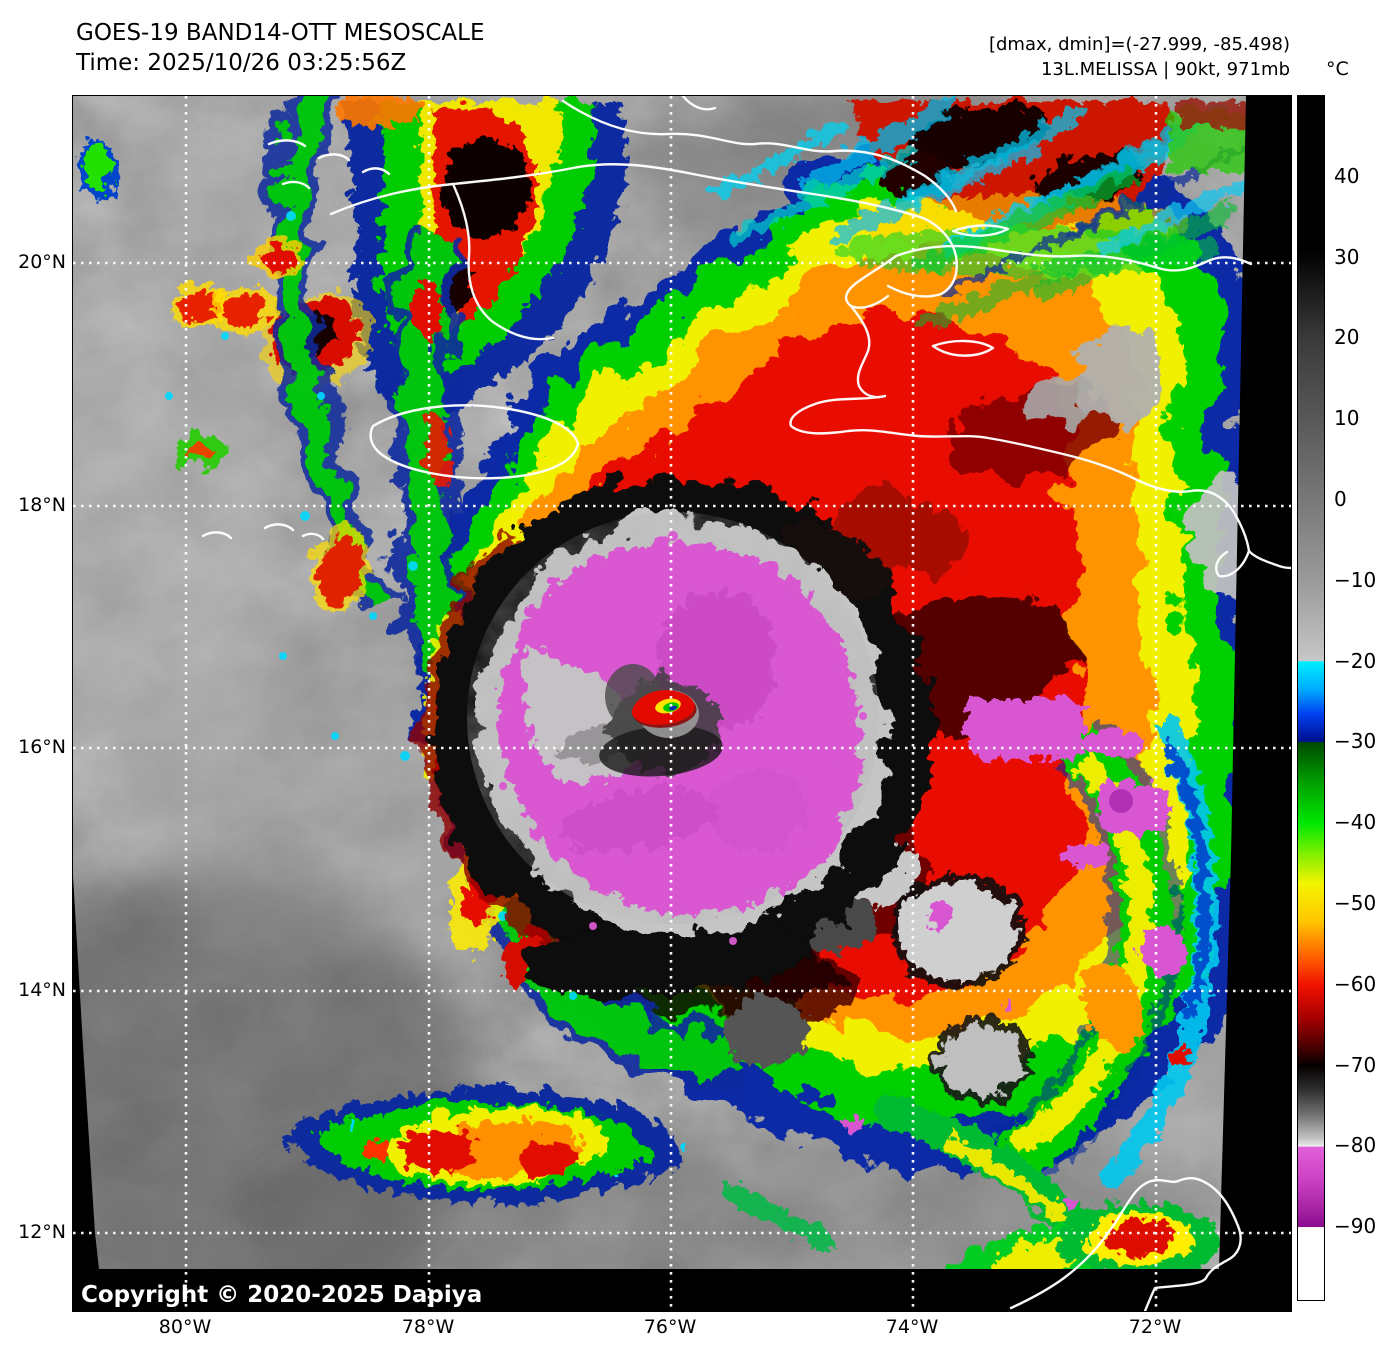 Image resolution: width=1390 pixels, height=1359 pixels. I want to click on longitude-label: 80°W, so click(185, 1327).